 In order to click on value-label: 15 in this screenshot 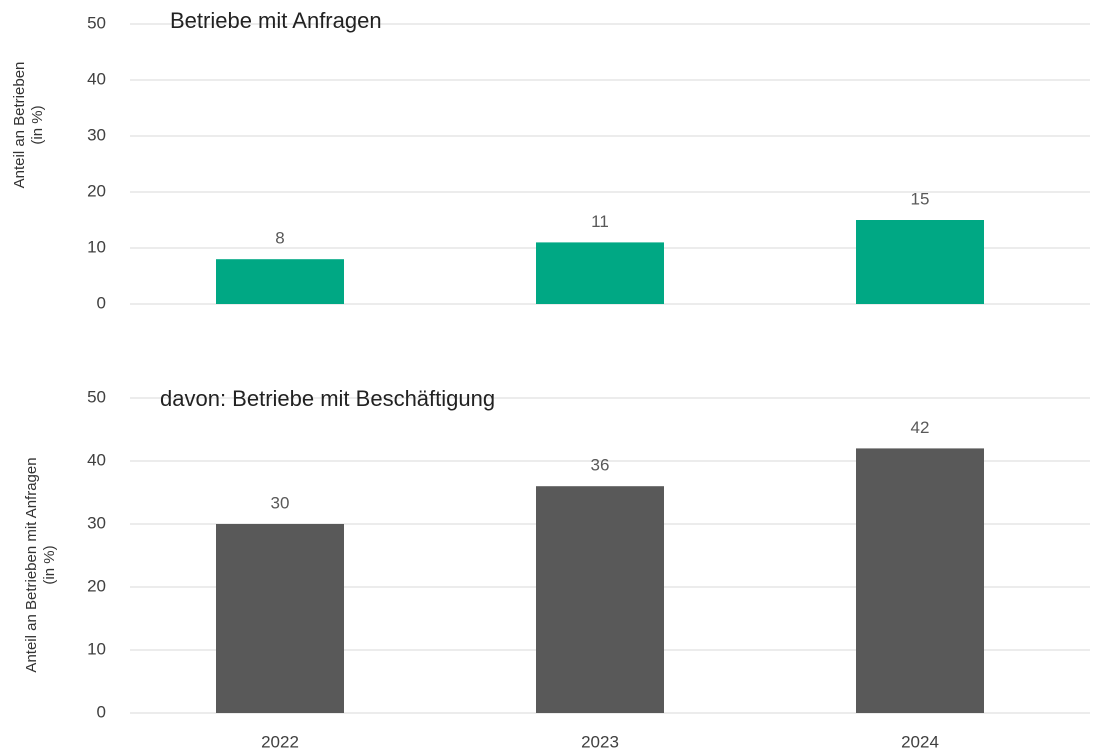, I will do `click(920, 198)`.